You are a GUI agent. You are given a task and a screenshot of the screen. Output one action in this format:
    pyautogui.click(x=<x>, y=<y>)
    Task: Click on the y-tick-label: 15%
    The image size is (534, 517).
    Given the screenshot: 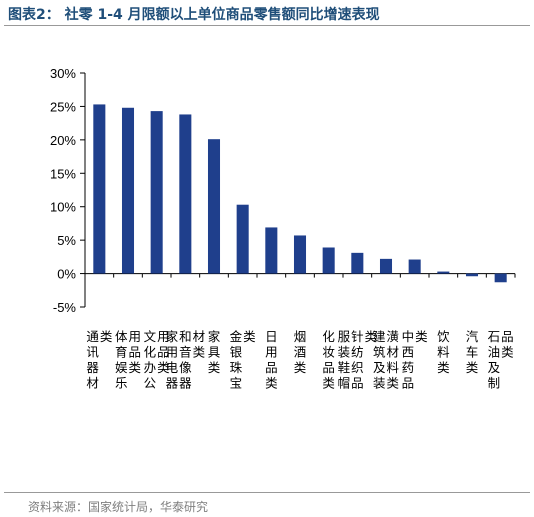 What is the action you would take?
    pyautogui.click(x=63, y=173)
    